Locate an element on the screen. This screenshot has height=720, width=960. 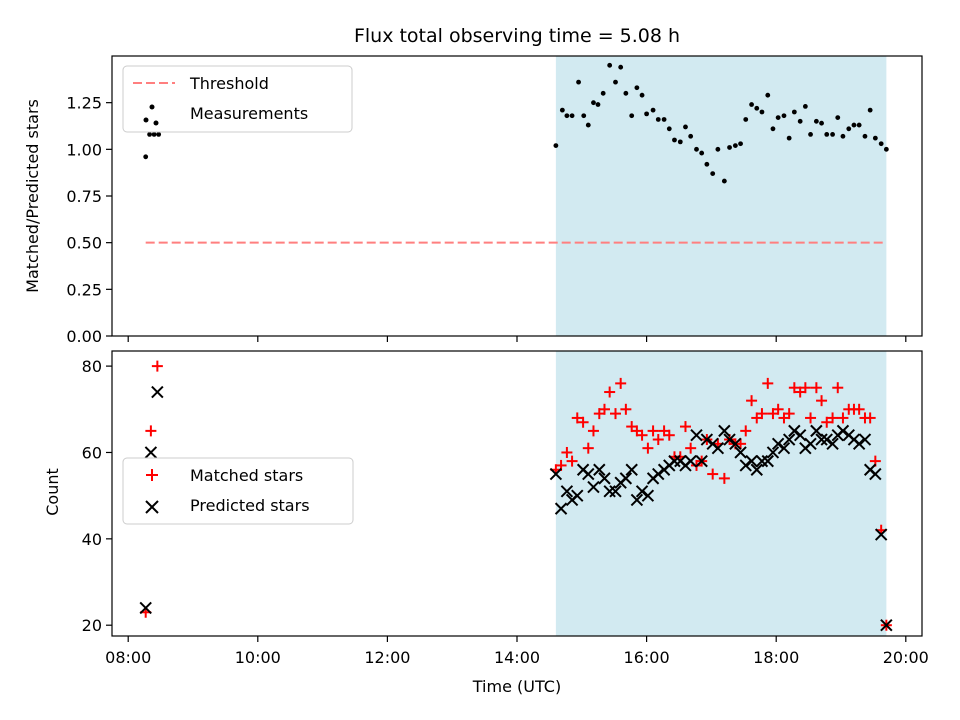
ratio-y-ticks: 0.00 0.25 0.50 0.75 1.00 1.25 is located at coordinates (89, 220).